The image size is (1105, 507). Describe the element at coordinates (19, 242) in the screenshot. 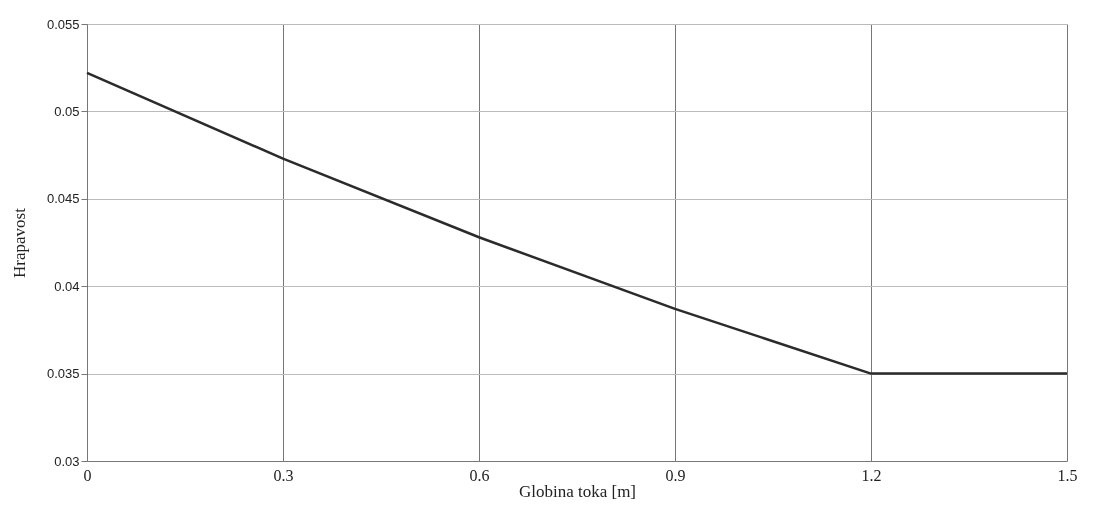

I see `y-axis-title: Hrapavost` at that location.